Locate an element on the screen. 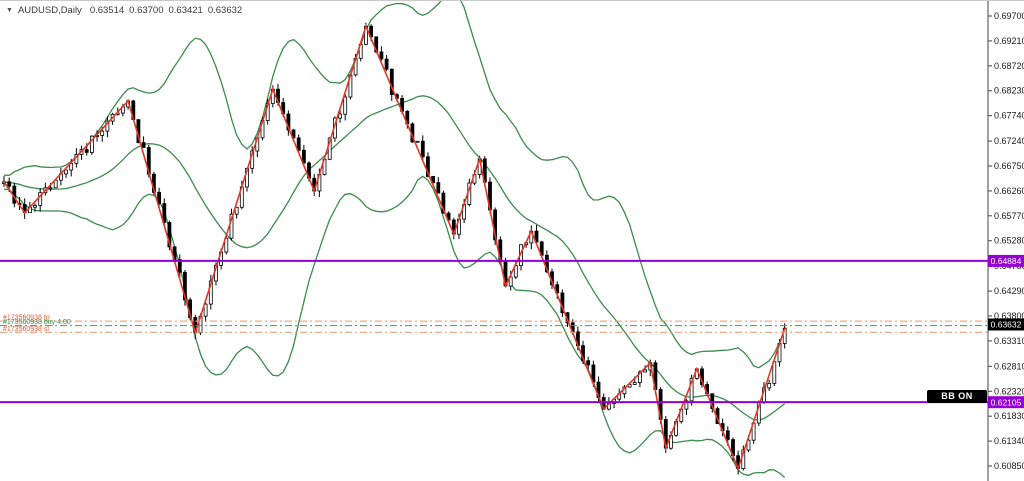 The height and width of the screenshot is (481, 1024). price-badge-label: 0.64884 is located at coordinates (1006, 261).